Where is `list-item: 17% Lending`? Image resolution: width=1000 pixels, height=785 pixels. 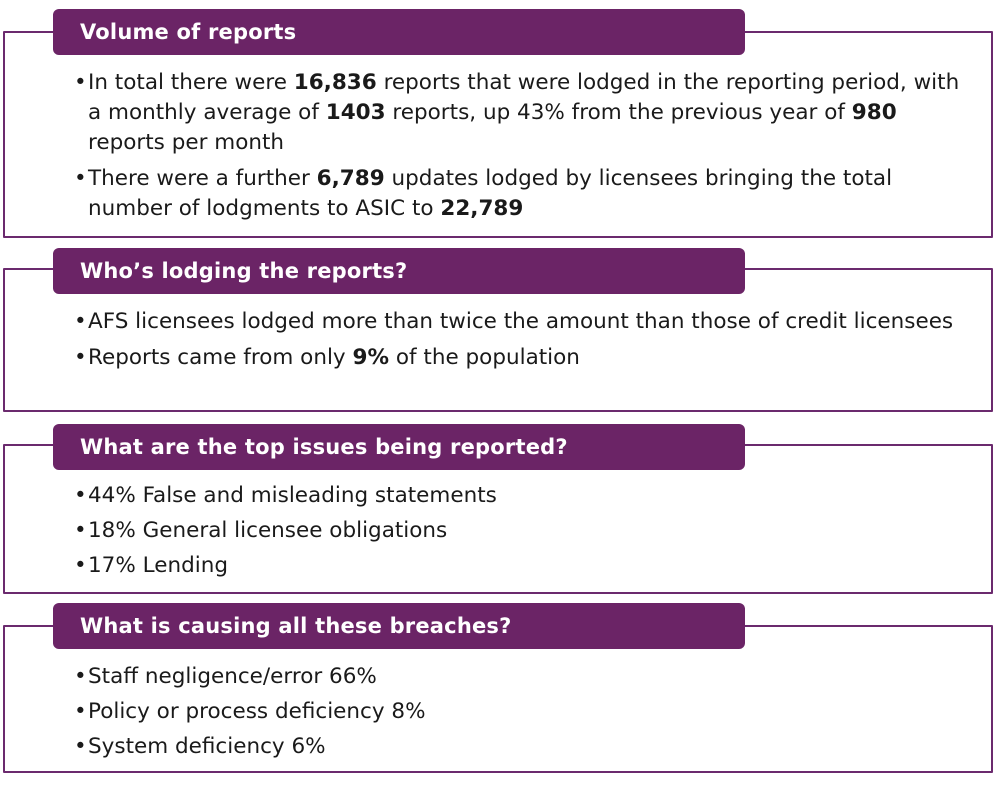
list-item: 17% Lending is located at coordinates (525, 566).